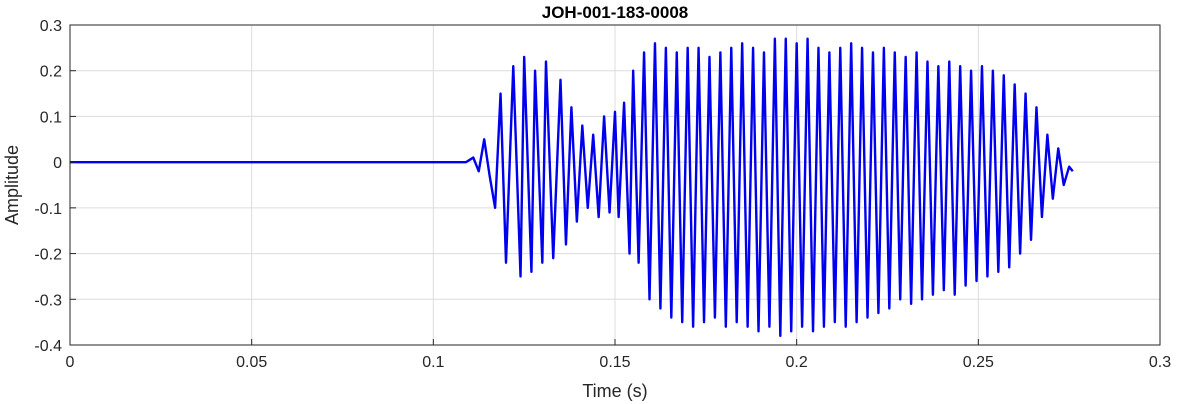  What do you see at coordinates (1160, 362) in the screenshot?
I see `x-tick-label: 0.3` at bounding box center [1160, 362].